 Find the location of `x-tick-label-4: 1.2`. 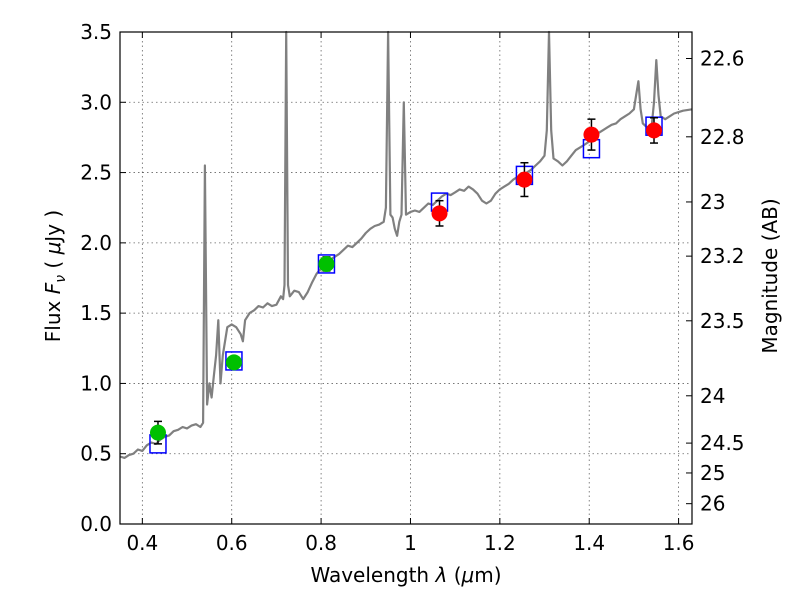

x-tick-label-4: 1.2 is located at coordinates (500, 543).